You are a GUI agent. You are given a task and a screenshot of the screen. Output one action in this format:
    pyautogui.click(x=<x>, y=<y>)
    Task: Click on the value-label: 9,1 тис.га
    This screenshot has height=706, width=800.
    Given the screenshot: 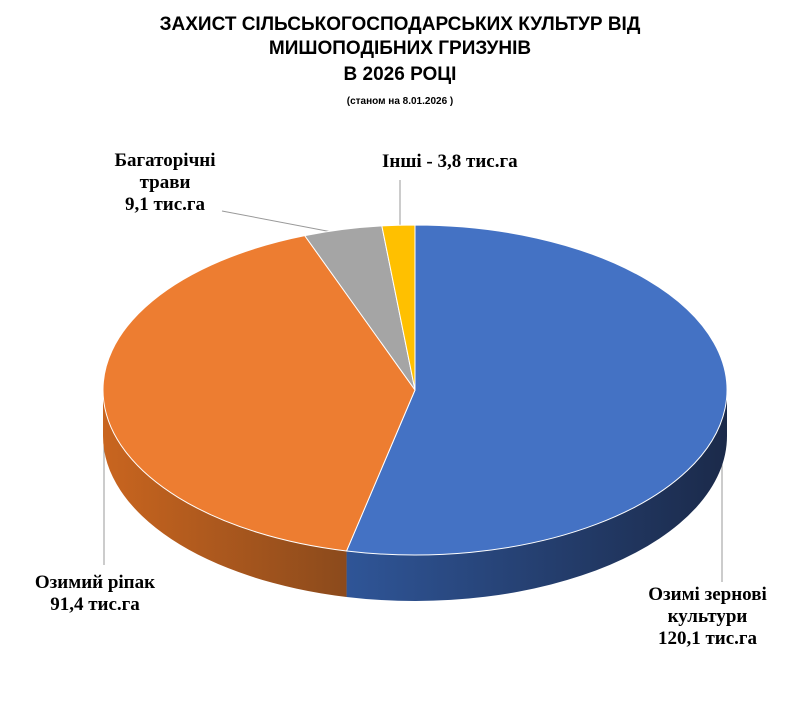 What is the action you would take?
    pyautogui.click(x=165, y=204)
    